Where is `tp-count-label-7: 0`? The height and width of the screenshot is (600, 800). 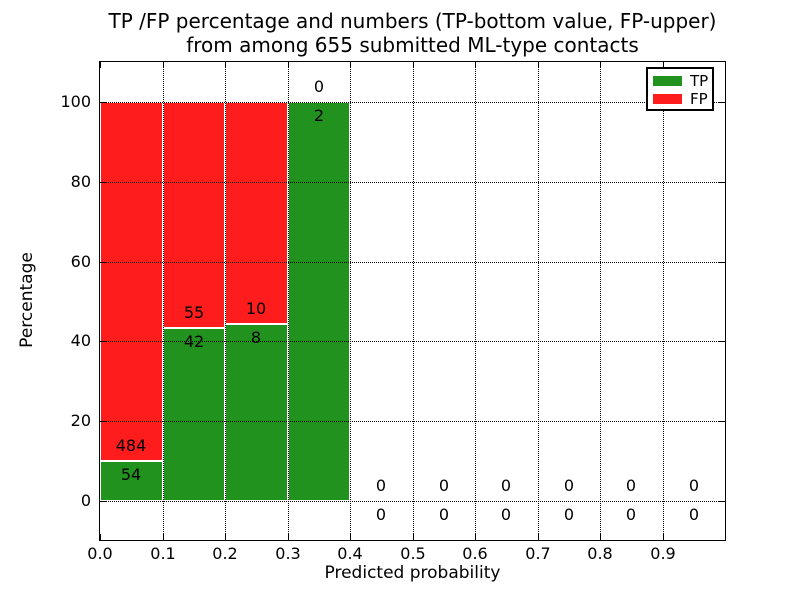 tp-count-label-7: 0 is located at coordinates (569, 514).